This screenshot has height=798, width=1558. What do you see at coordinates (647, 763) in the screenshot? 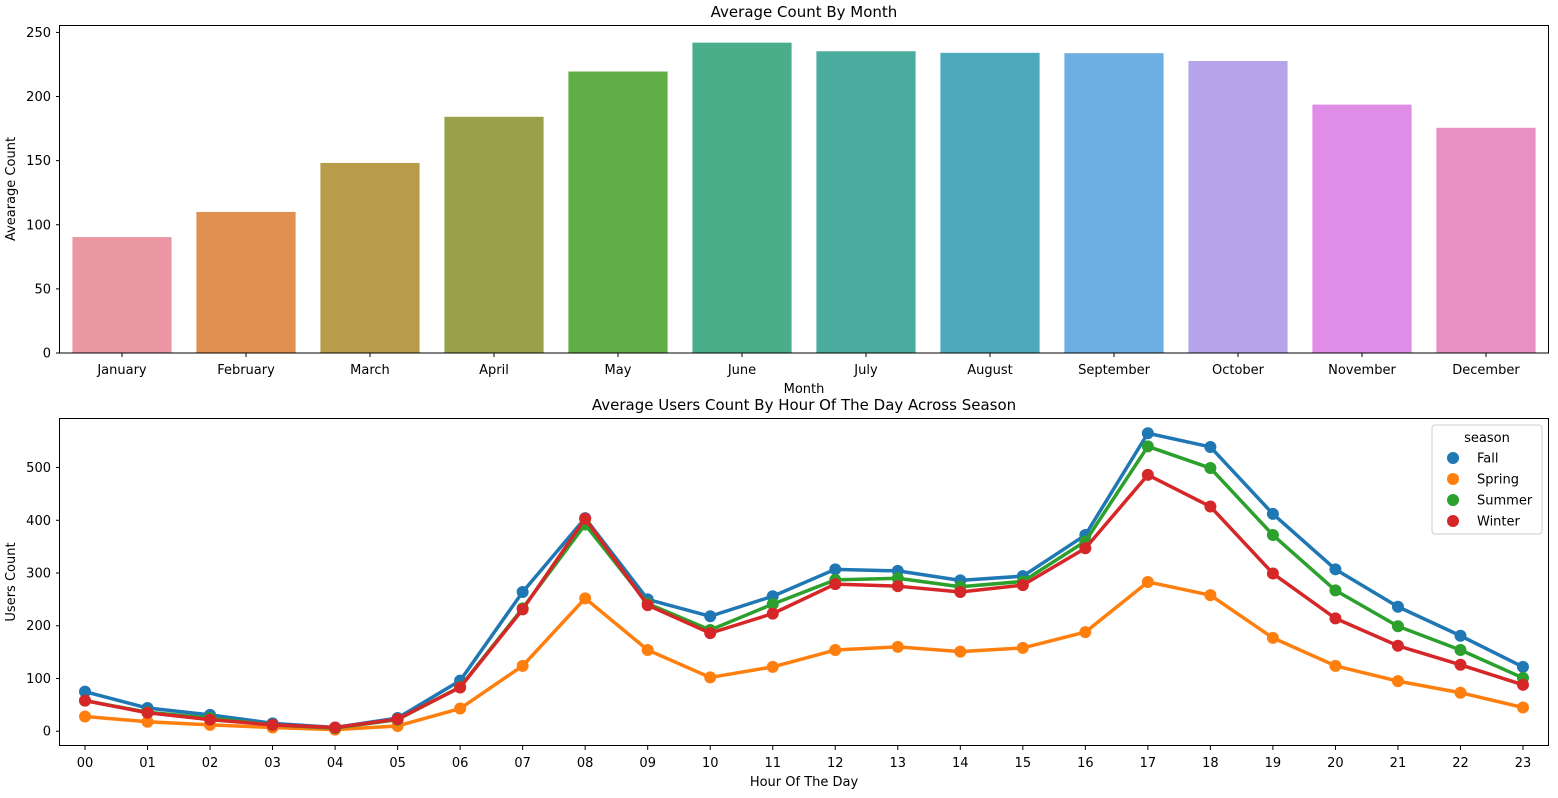
I see `x-tick-label: 09` at bounding box center [647, 763].